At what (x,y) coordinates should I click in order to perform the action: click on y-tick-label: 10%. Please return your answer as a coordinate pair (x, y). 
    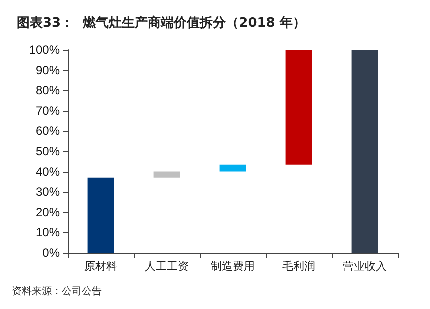
    Looking at the image, I should click on (48, 233).